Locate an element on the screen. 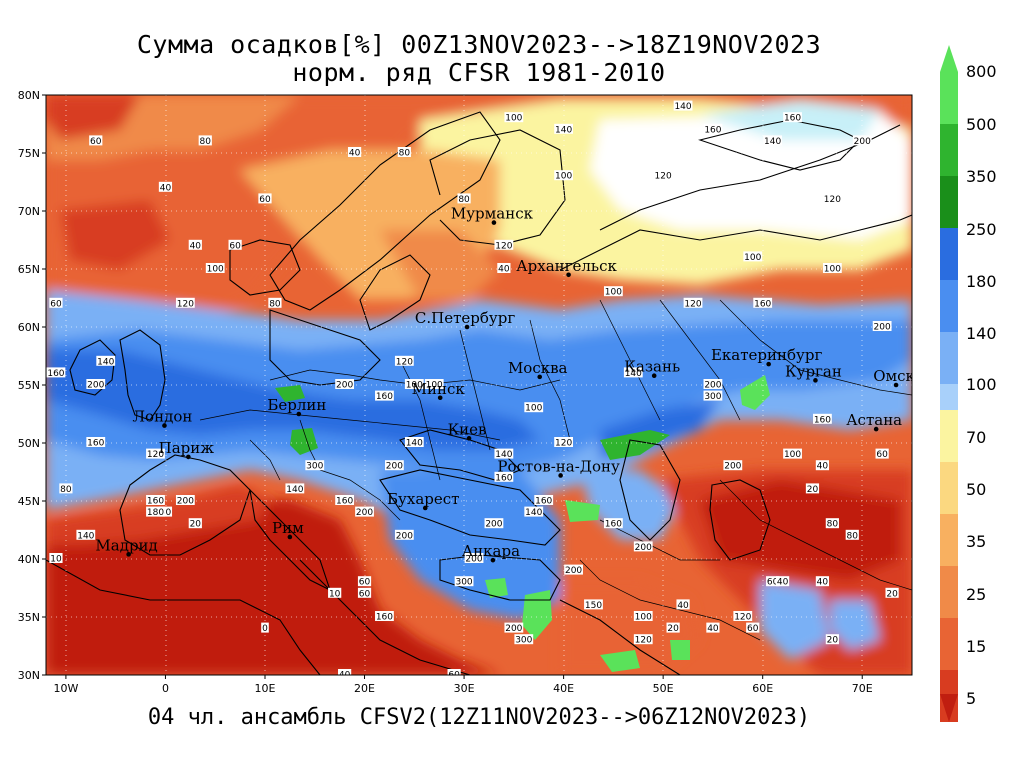  city-label: Москва is located at coordinates (538, 368).